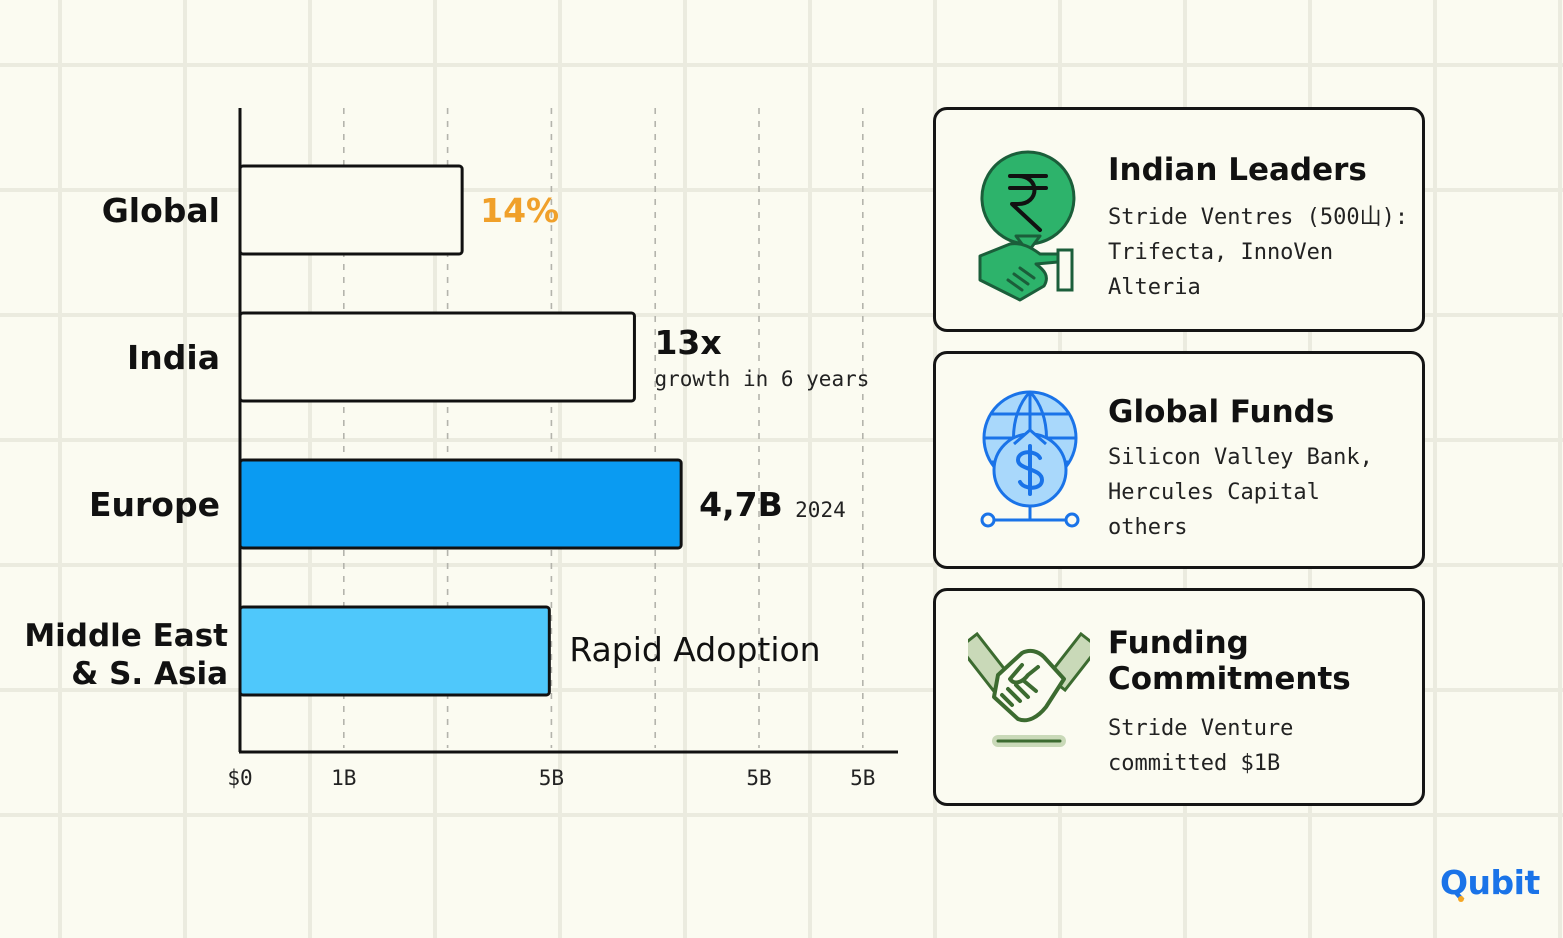 Image resolution: width=1563 pixels, height=938 pixels. What do you see at coordinates (1229, 661) in the screenshot?
I see `card-title: Funding Commitments` at bounding box center [1229, 661].